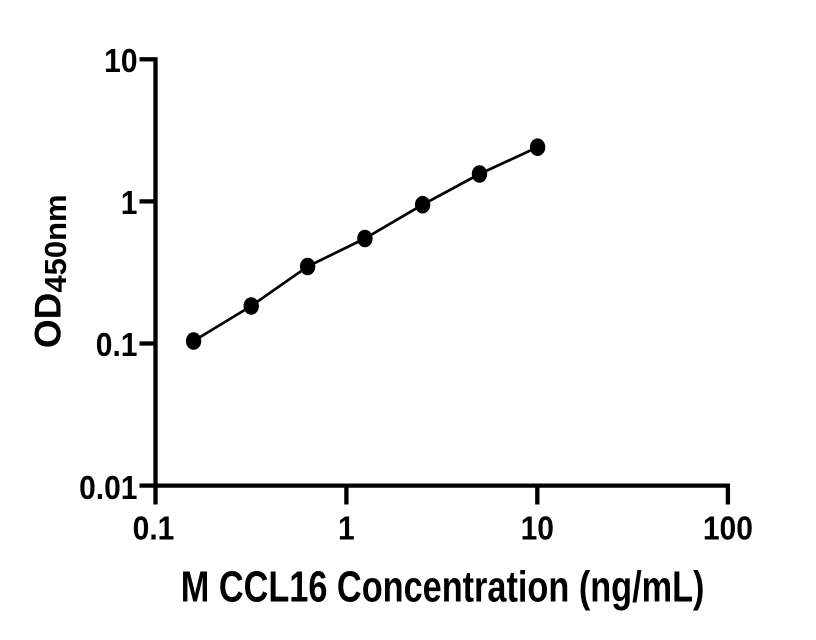  I want to click on svg-text: 100, so click(728, 528).